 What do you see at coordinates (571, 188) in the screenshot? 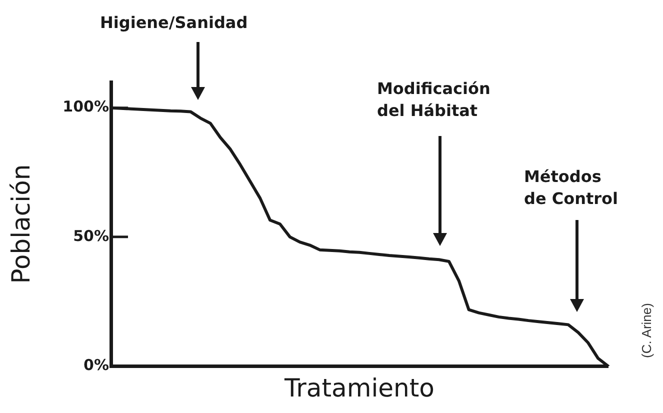
I see `annotation: Métodos de Control` at bounding box center [571, 188].